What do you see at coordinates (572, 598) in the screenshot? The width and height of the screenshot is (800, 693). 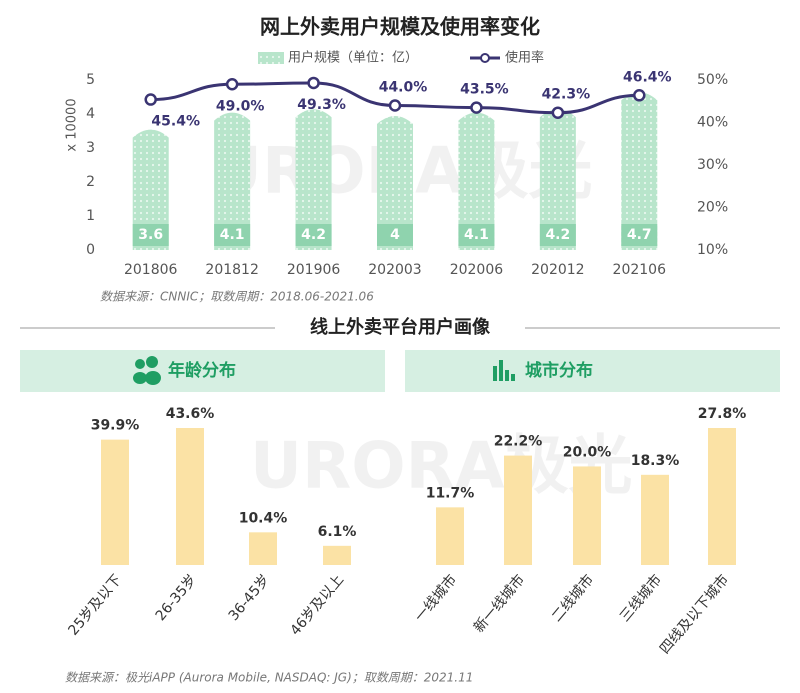 I see `x-tick-label: 二线城市` at bounding box center [572, 598].